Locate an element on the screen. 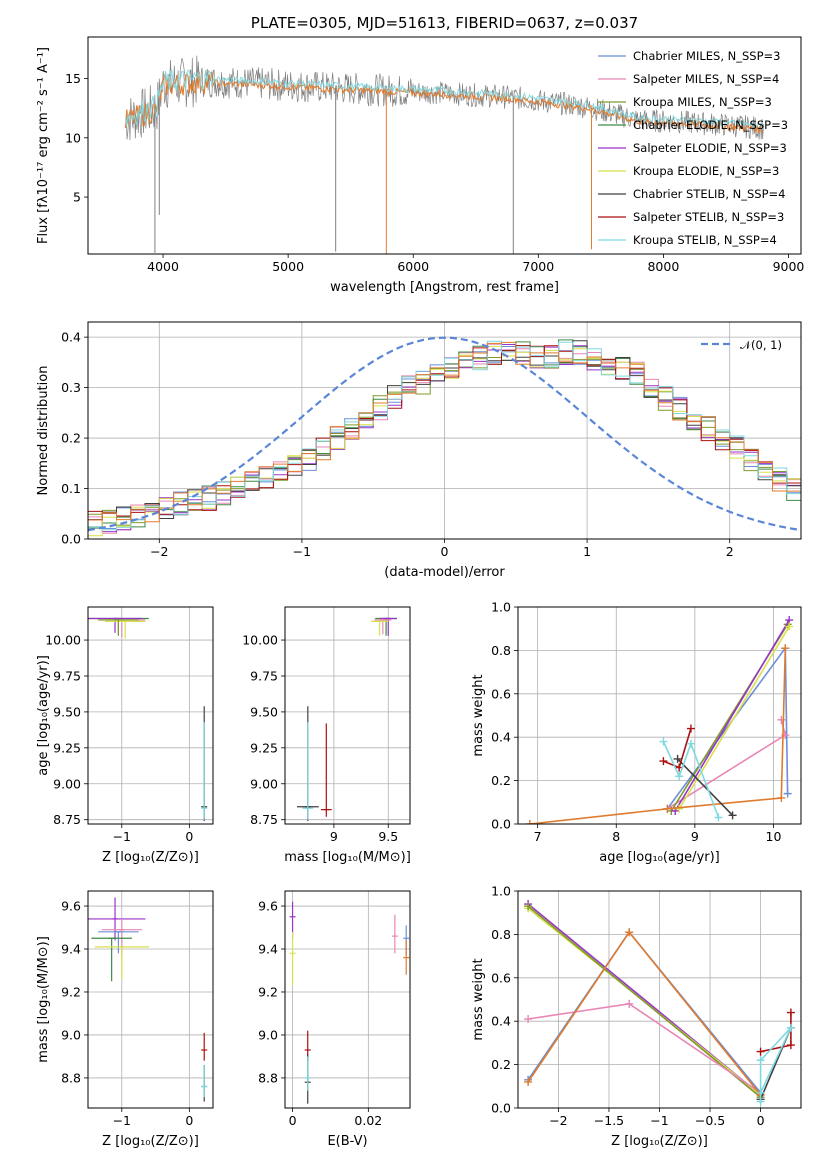  x-tick-label: 2 is located at coordinates (730, 551).